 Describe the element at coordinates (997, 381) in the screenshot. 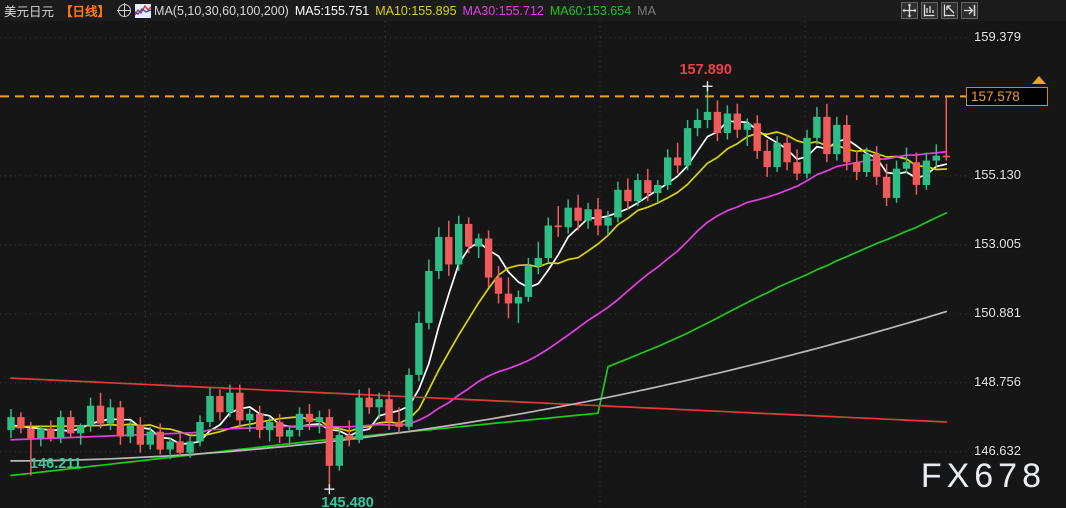

I see `price-tick-label: 148.756` at that location.